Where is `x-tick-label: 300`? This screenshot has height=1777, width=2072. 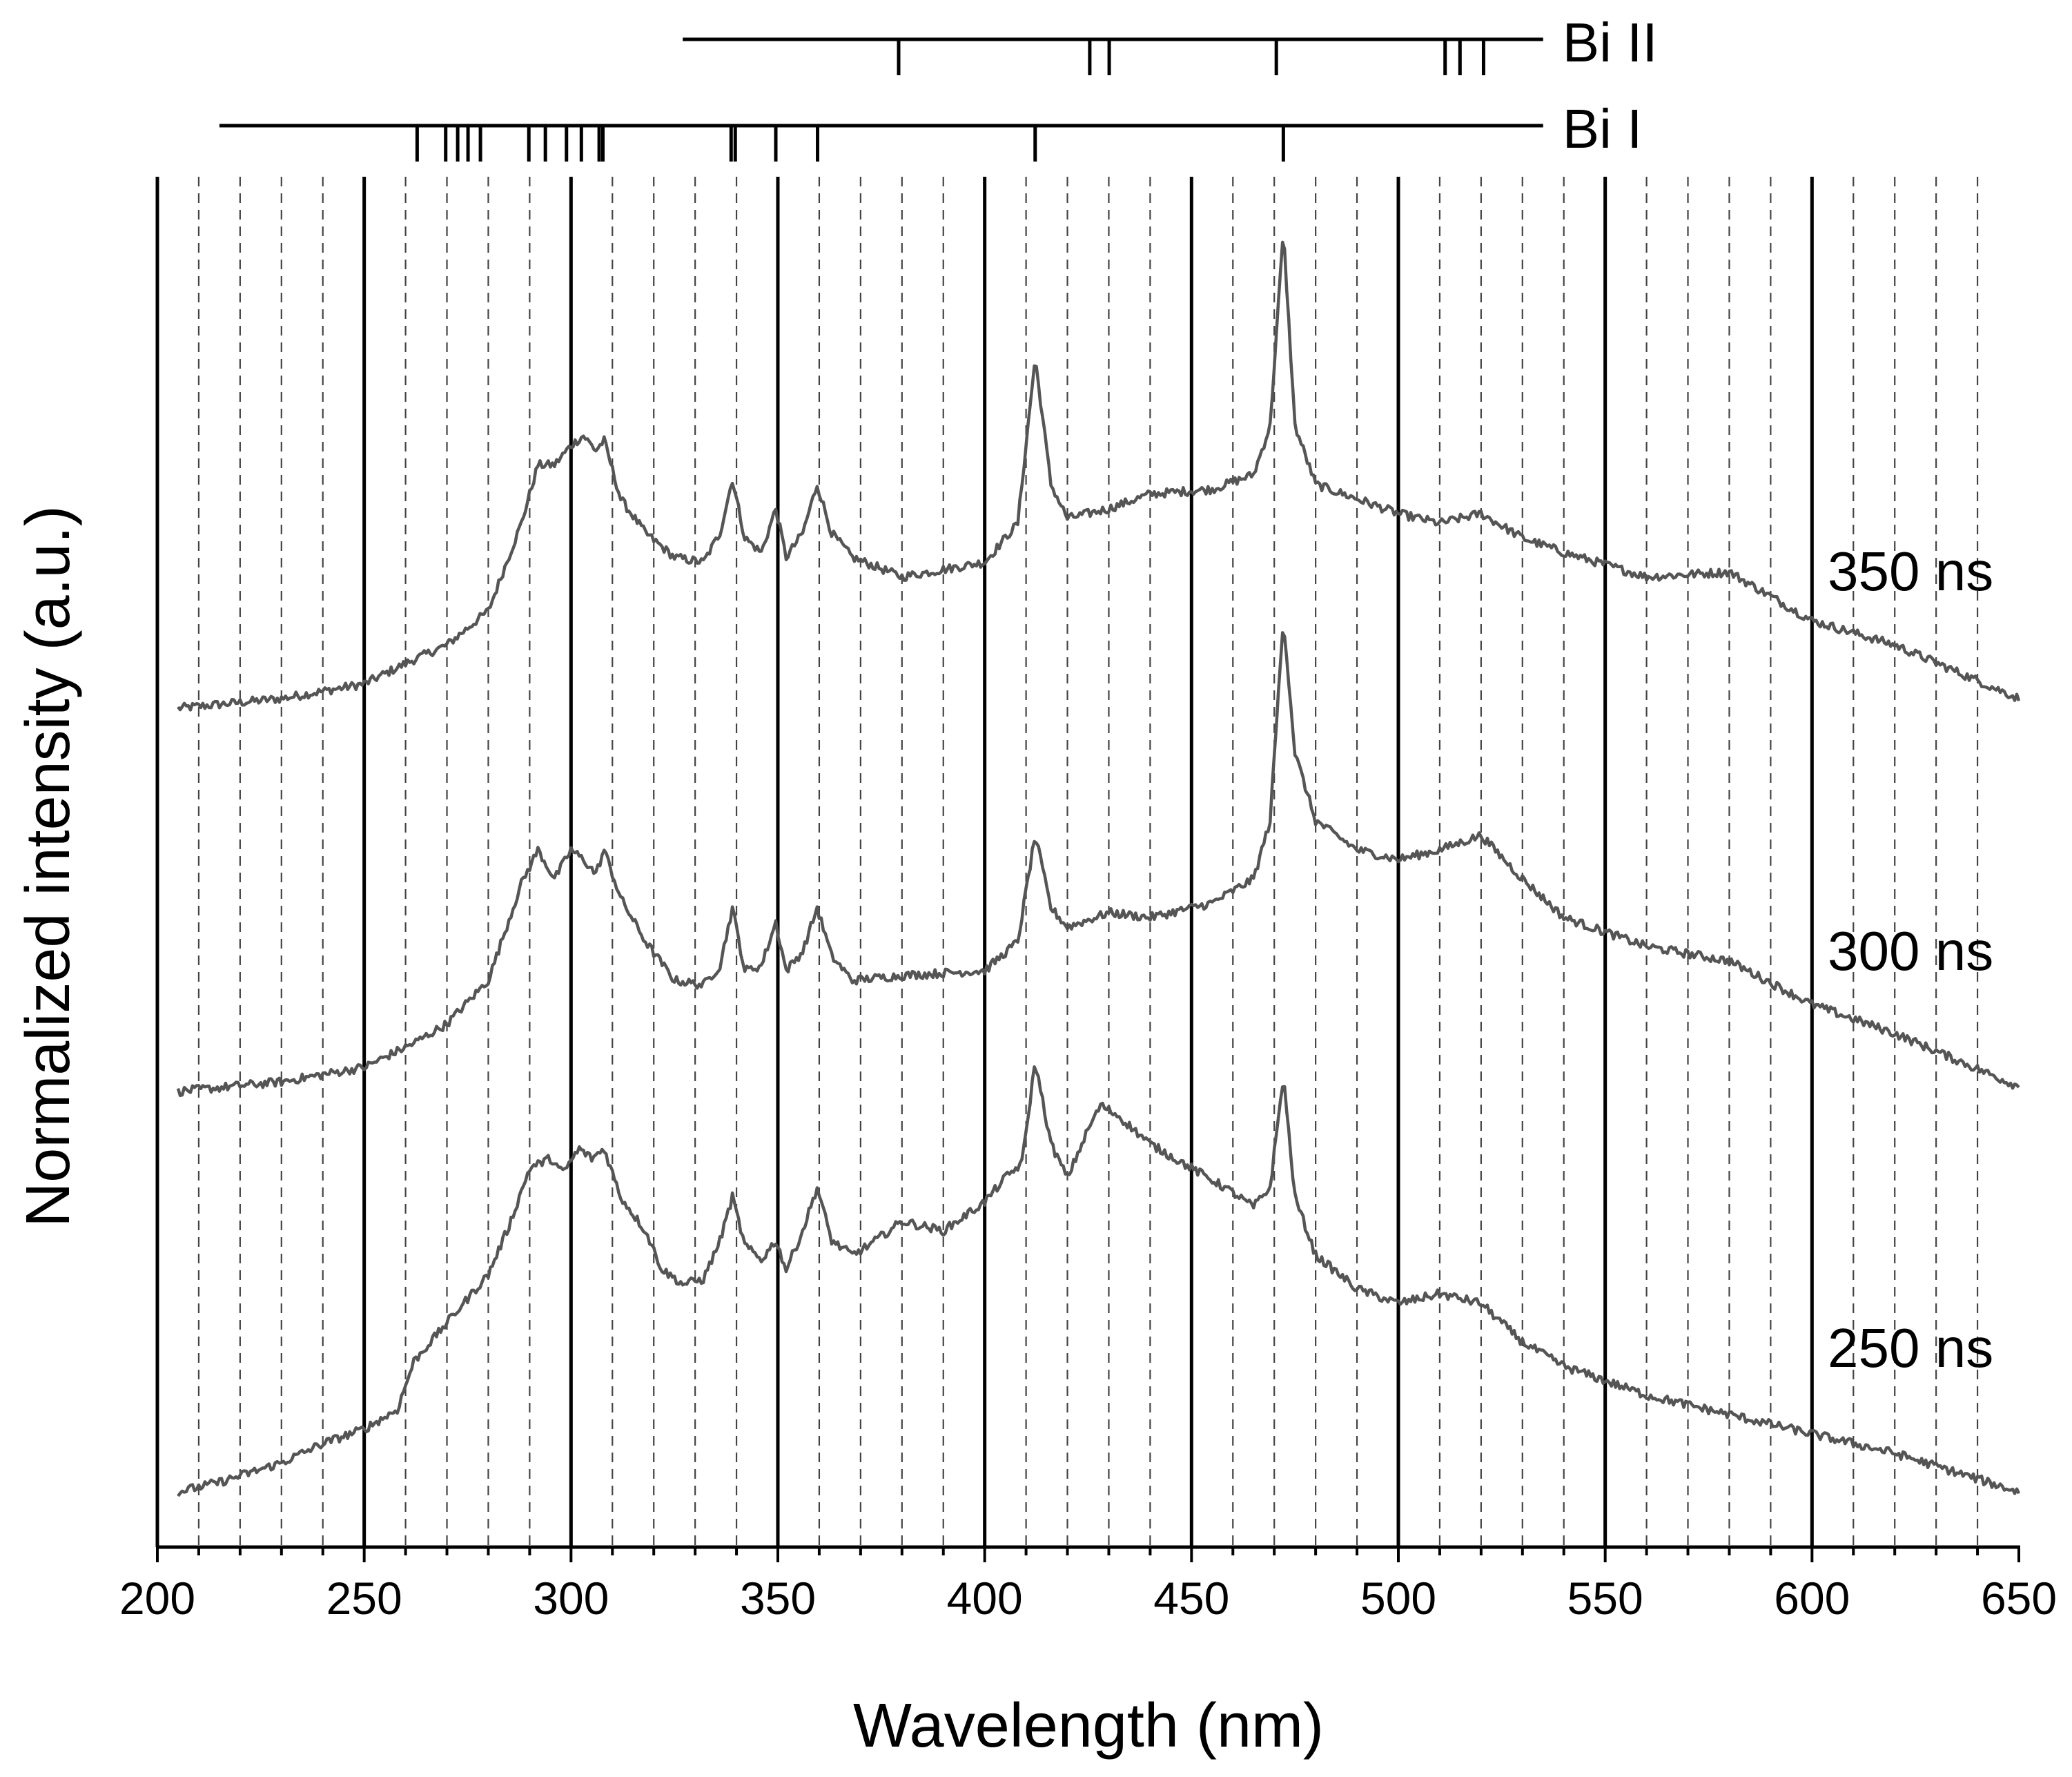
x-tick-label: 300 is located at coordinates (571, 1598).